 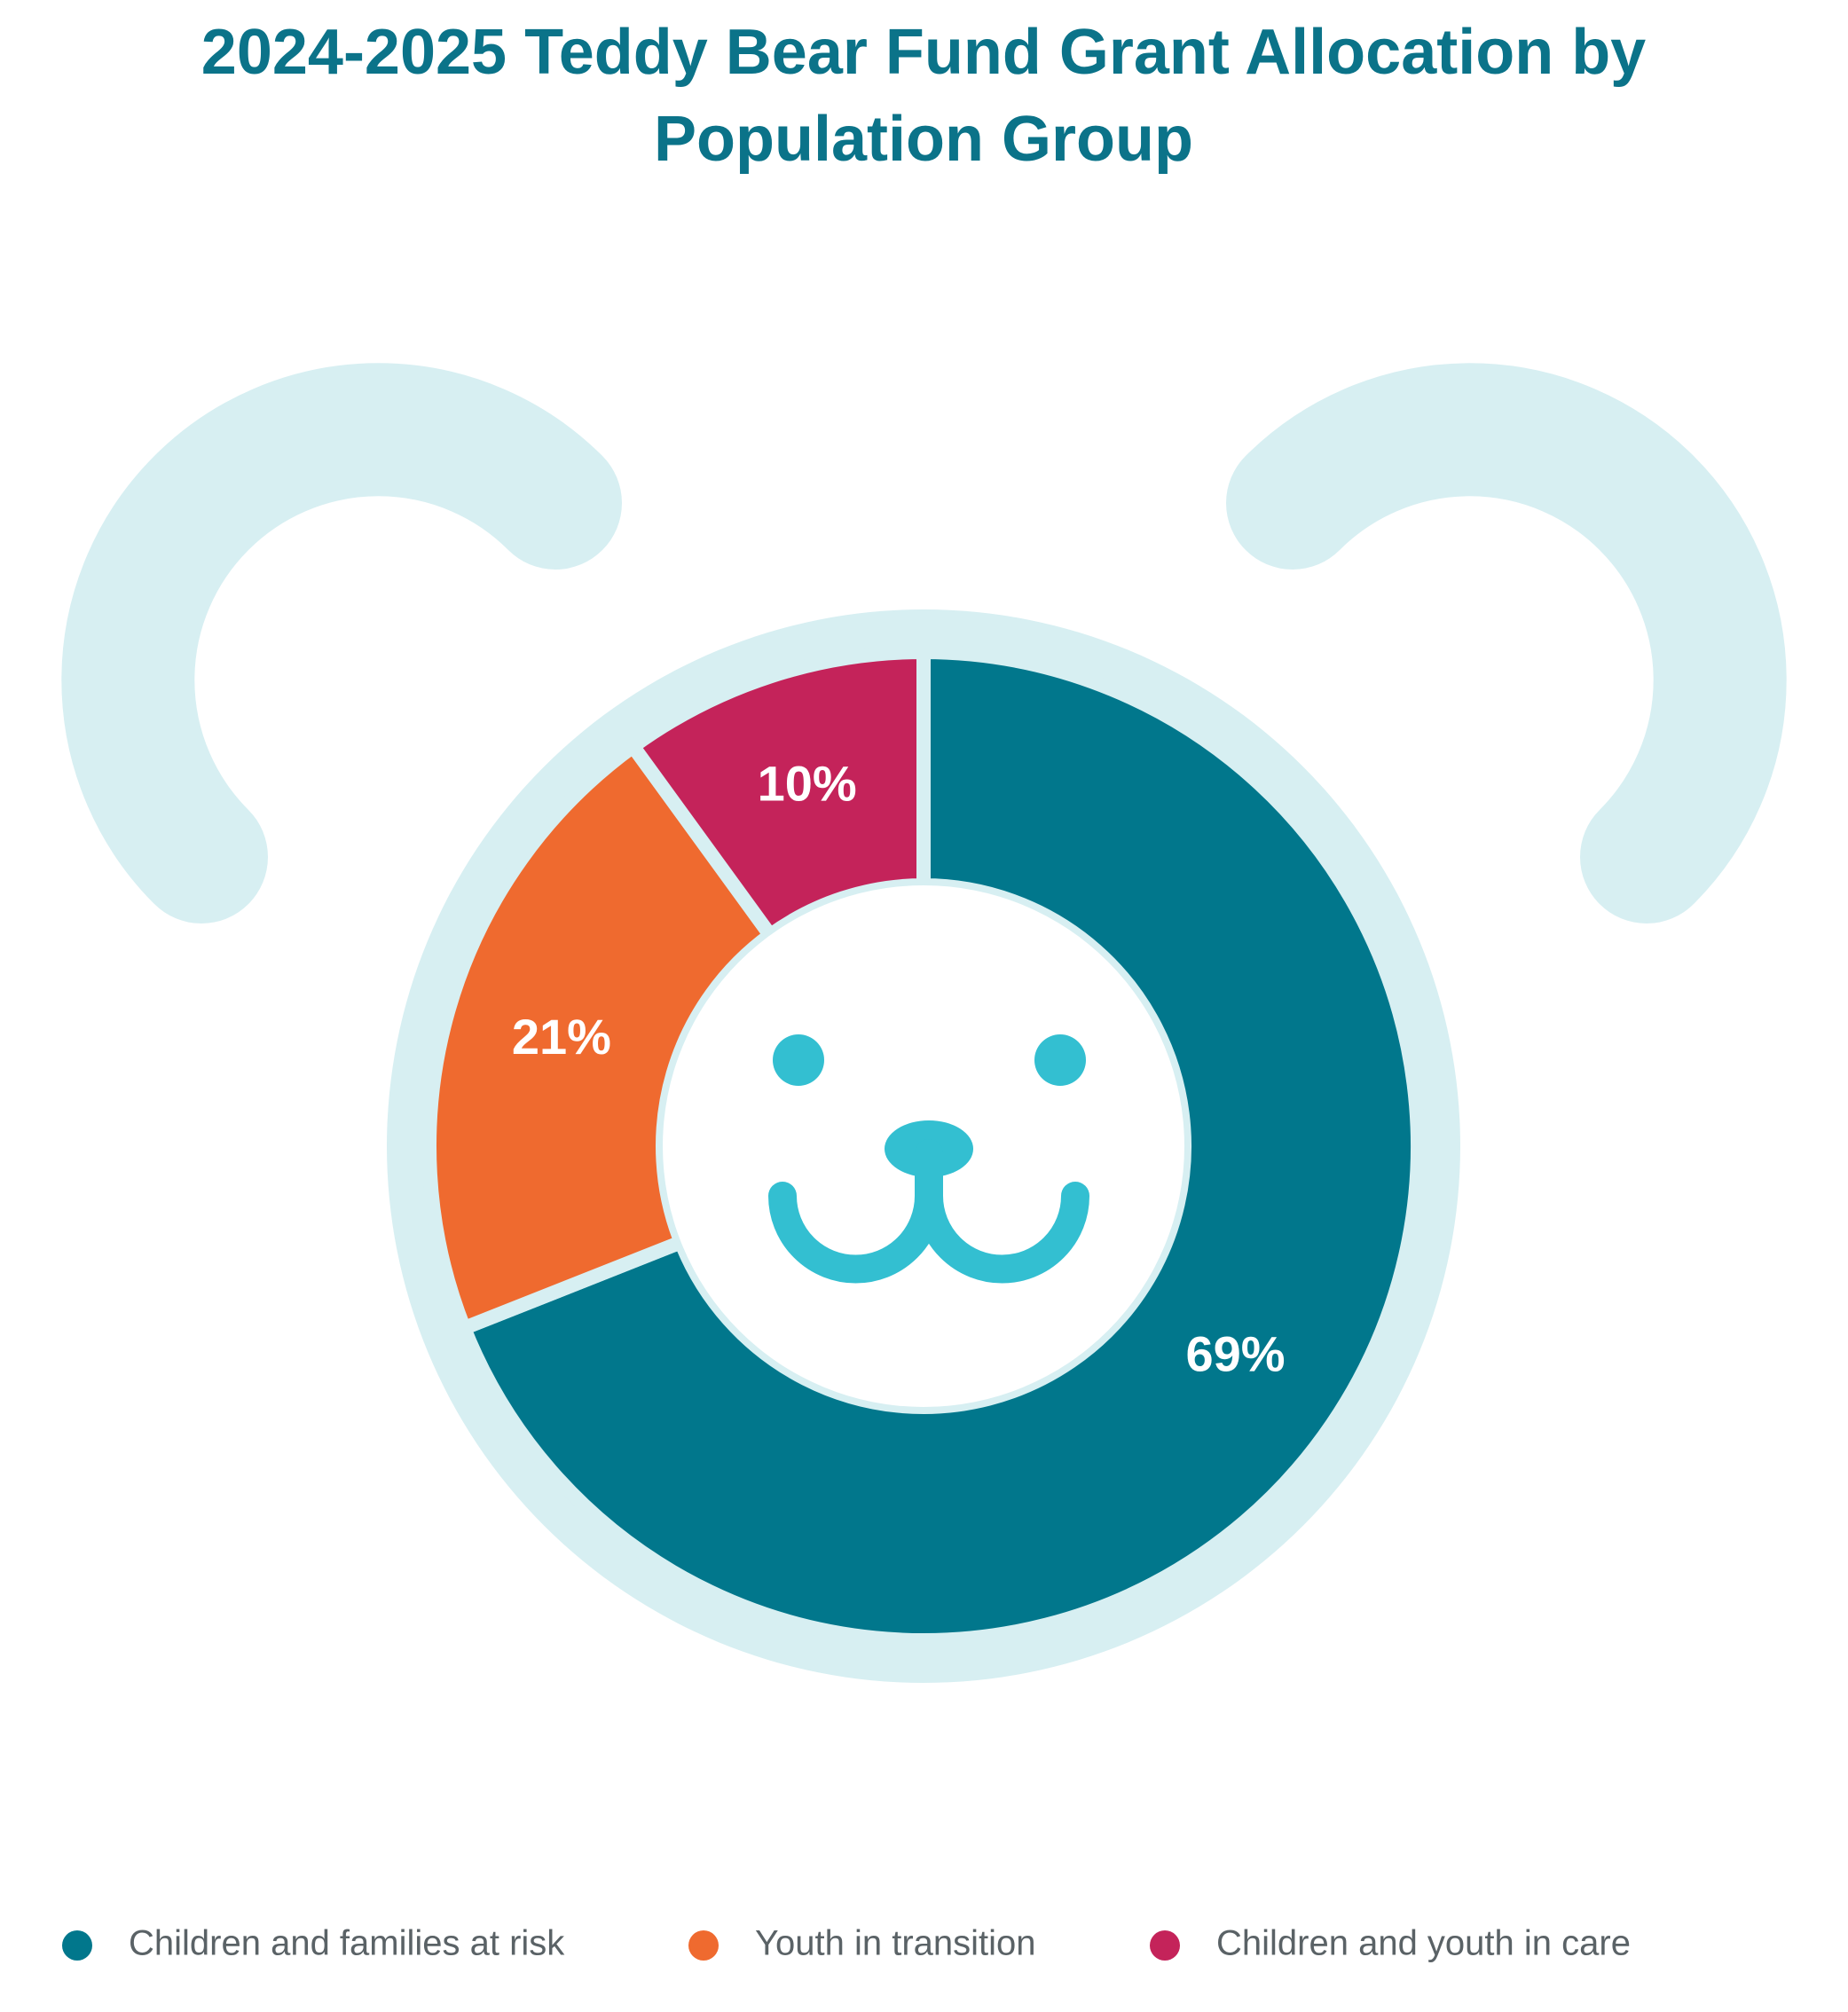 I want to click on legend-label: Youth in transition, so click(x=895, y=1943).